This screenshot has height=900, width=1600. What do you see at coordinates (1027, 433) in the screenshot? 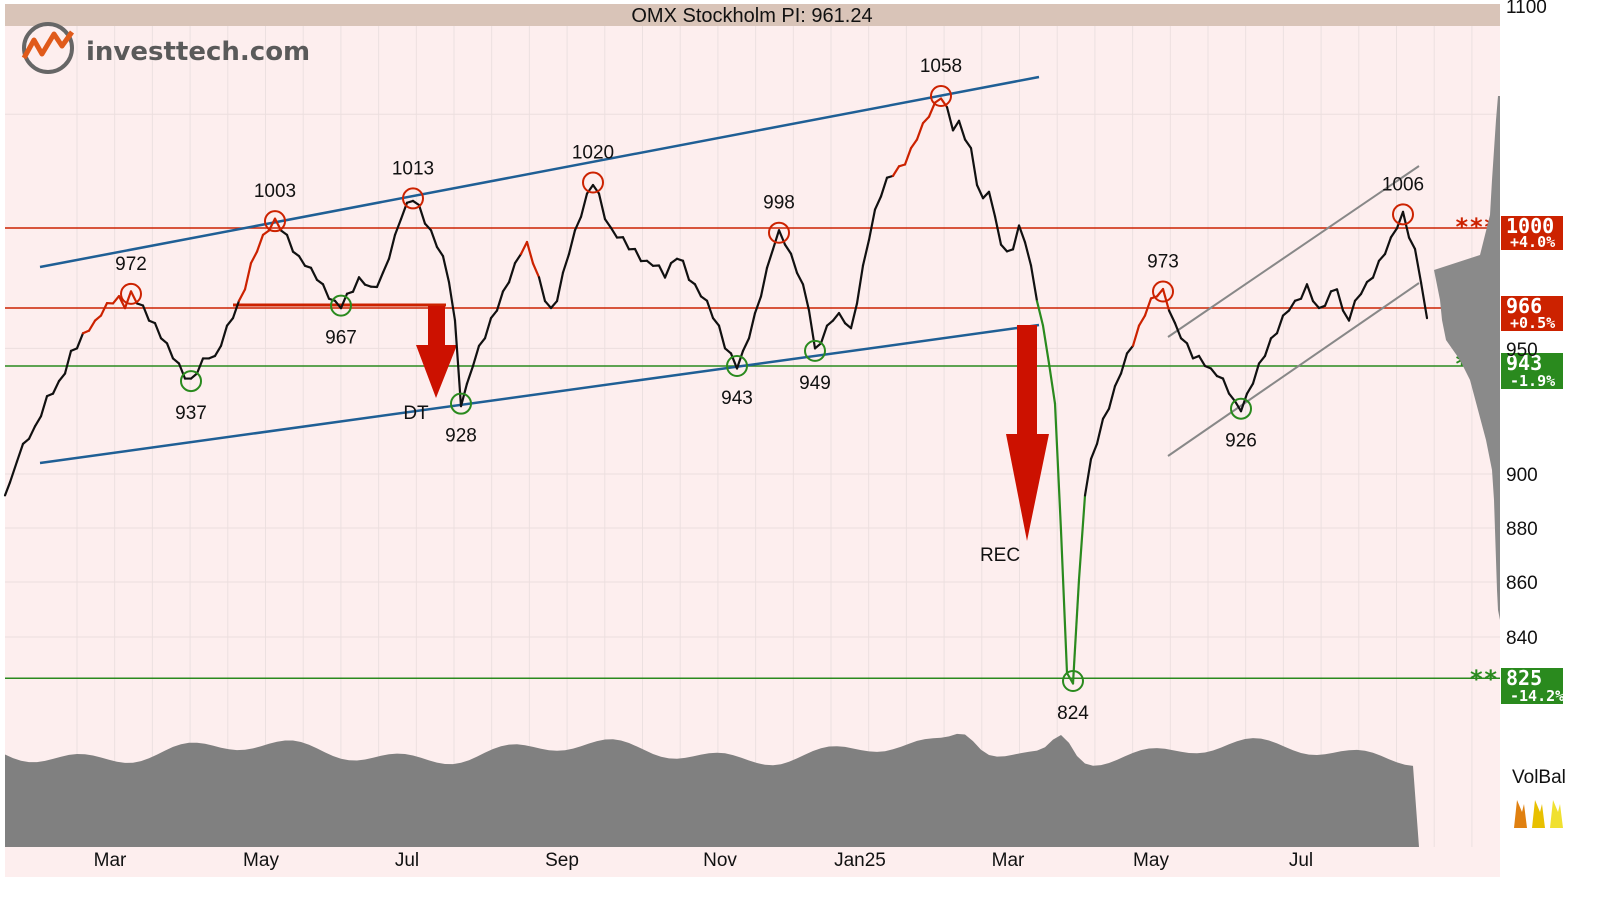
I see `rec-arrow-icon` at bounding box center [1027, 433].